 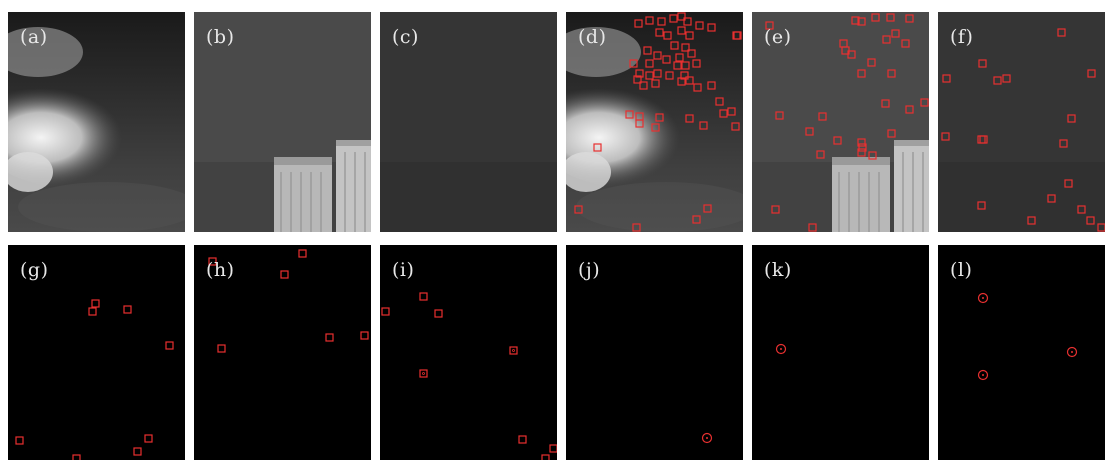 I want to click on panel-label: (a), so click(x=34, y=37).